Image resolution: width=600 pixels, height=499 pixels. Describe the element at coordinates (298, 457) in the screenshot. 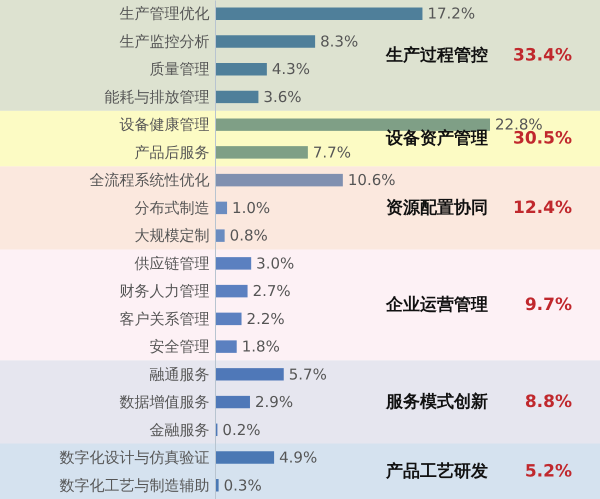

I see `data-label: 4.9%` at that location.